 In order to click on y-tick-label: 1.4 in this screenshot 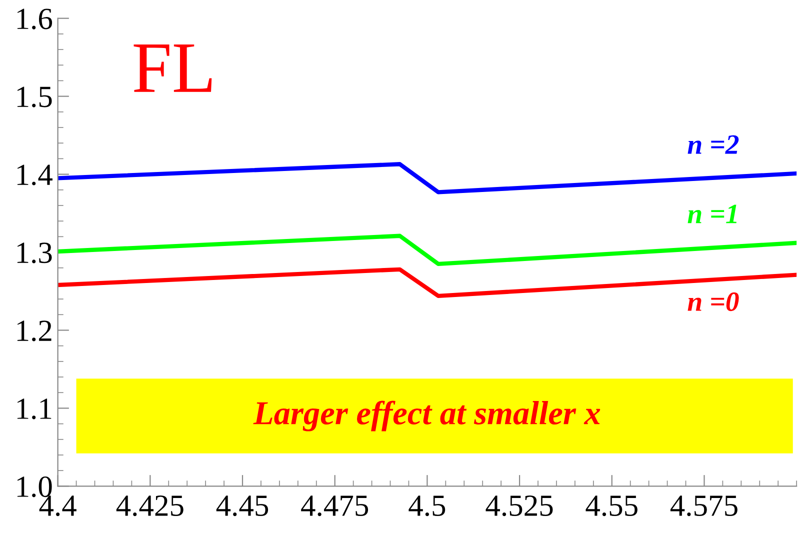, I will do `click(34, 175)`.